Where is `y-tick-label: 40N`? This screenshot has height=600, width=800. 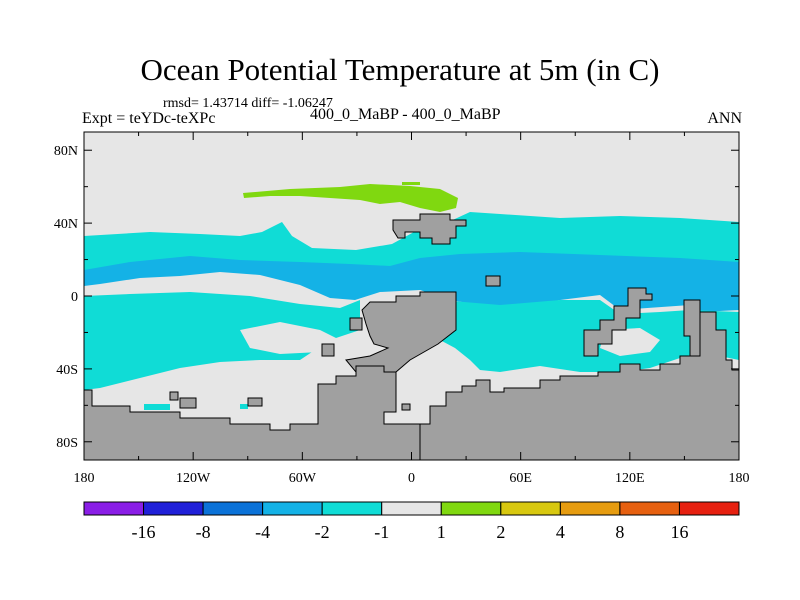 y-tick-label: 40N is located at coordinates (66, 224).